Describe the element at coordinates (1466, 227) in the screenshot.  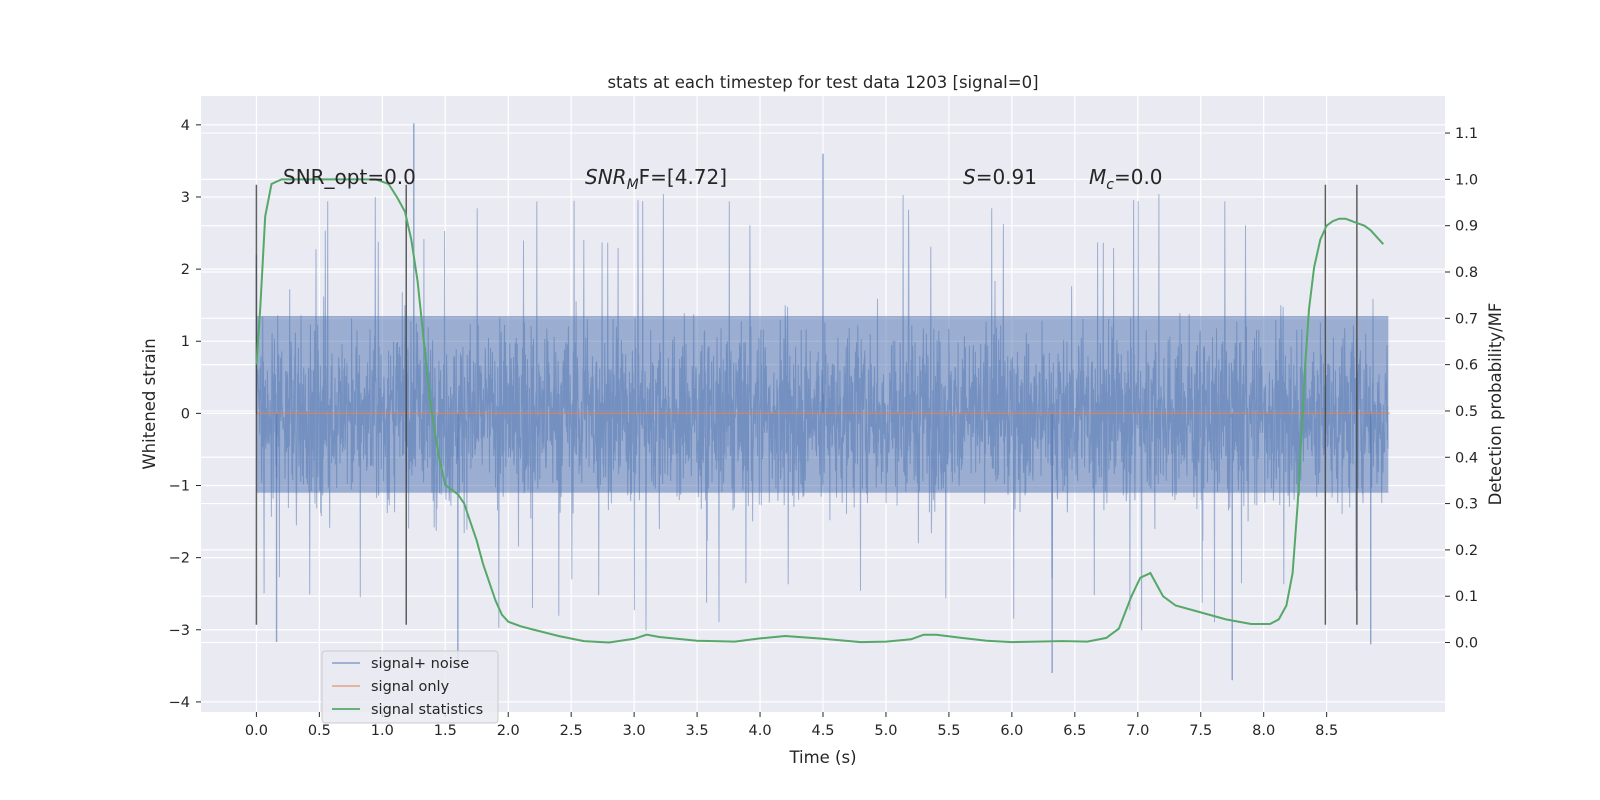
I see `y2-tick-label: 0.9` at that location.